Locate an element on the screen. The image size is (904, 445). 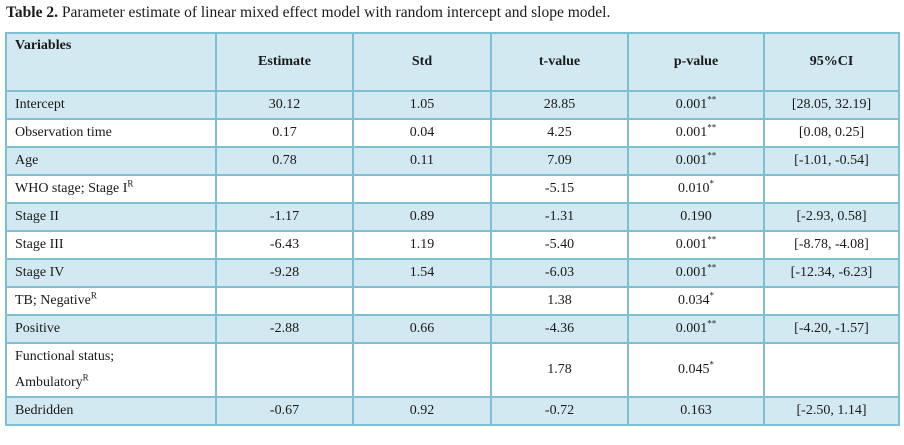
t-value-cell: -5.15 is located at coordinates (559, 189).